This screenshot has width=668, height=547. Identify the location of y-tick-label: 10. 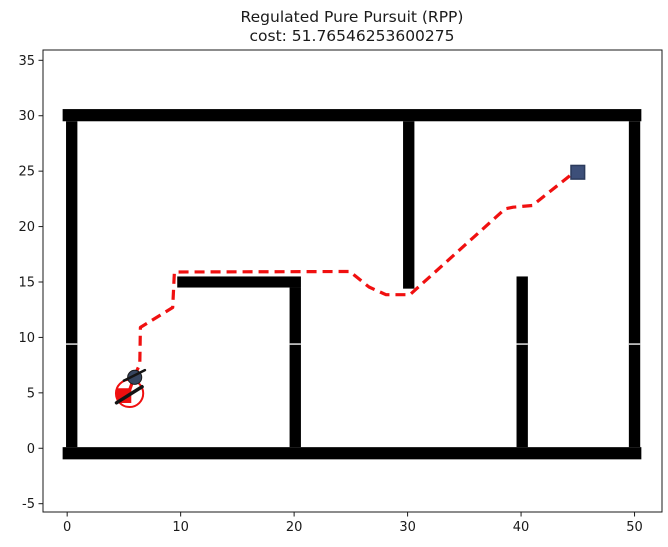
(26, 338).